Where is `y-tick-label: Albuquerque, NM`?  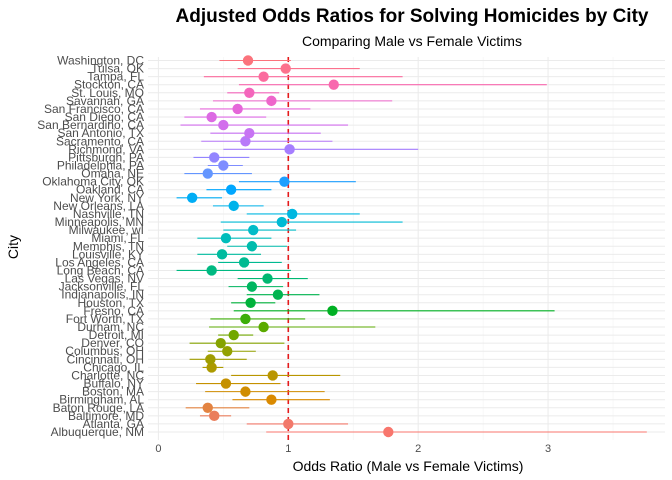
y-tick-label: Albuquerque, NM is located at coordinates (97, 432).